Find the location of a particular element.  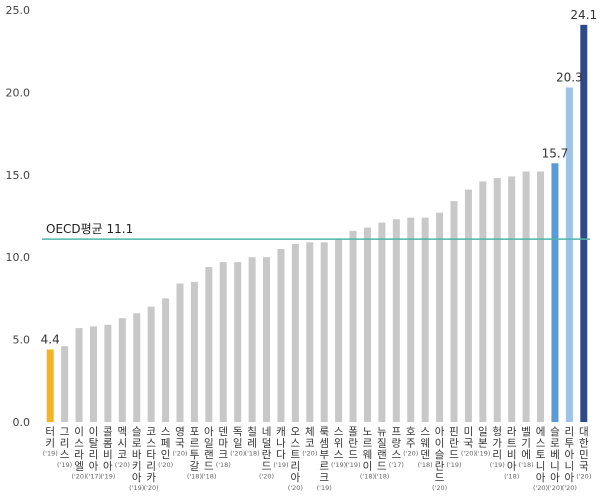

x-tick-label: 멕 시 코('20) is located at coordinates (122, 447).